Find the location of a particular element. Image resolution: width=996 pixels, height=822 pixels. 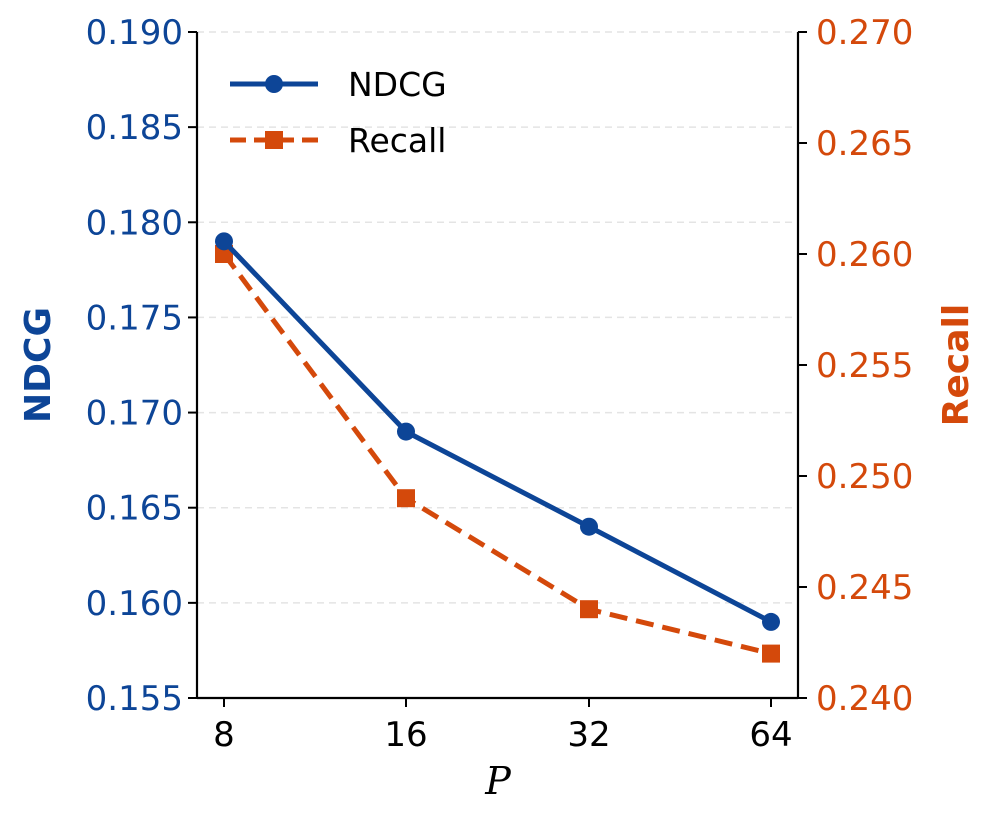

legend-recall-marker is located at coordinates (274, 140).